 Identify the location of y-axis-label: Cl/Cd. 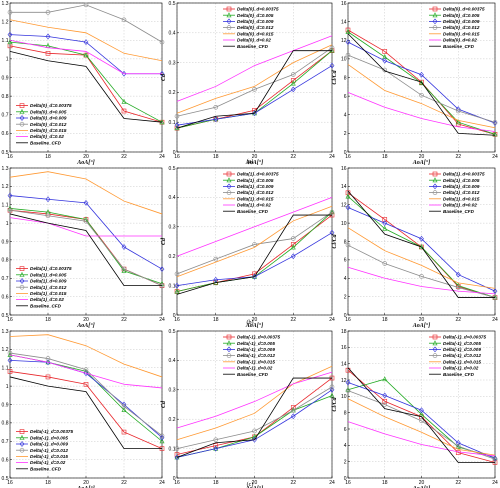
(335, 240).